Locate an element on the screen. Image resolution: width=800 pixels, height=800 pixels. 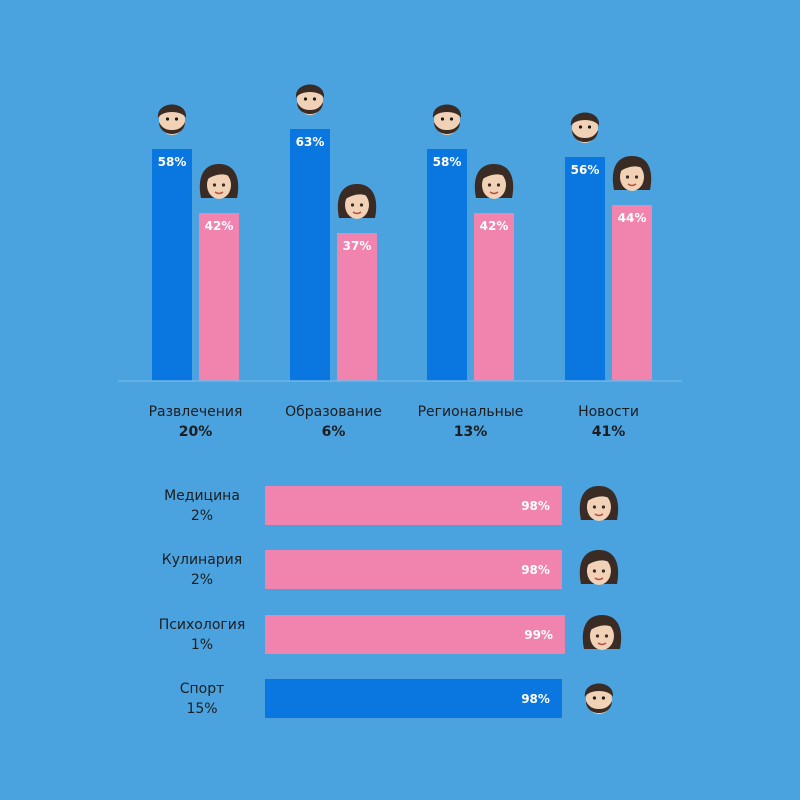
row-bar-label-1: 98% is located at coordinates (535, 570).